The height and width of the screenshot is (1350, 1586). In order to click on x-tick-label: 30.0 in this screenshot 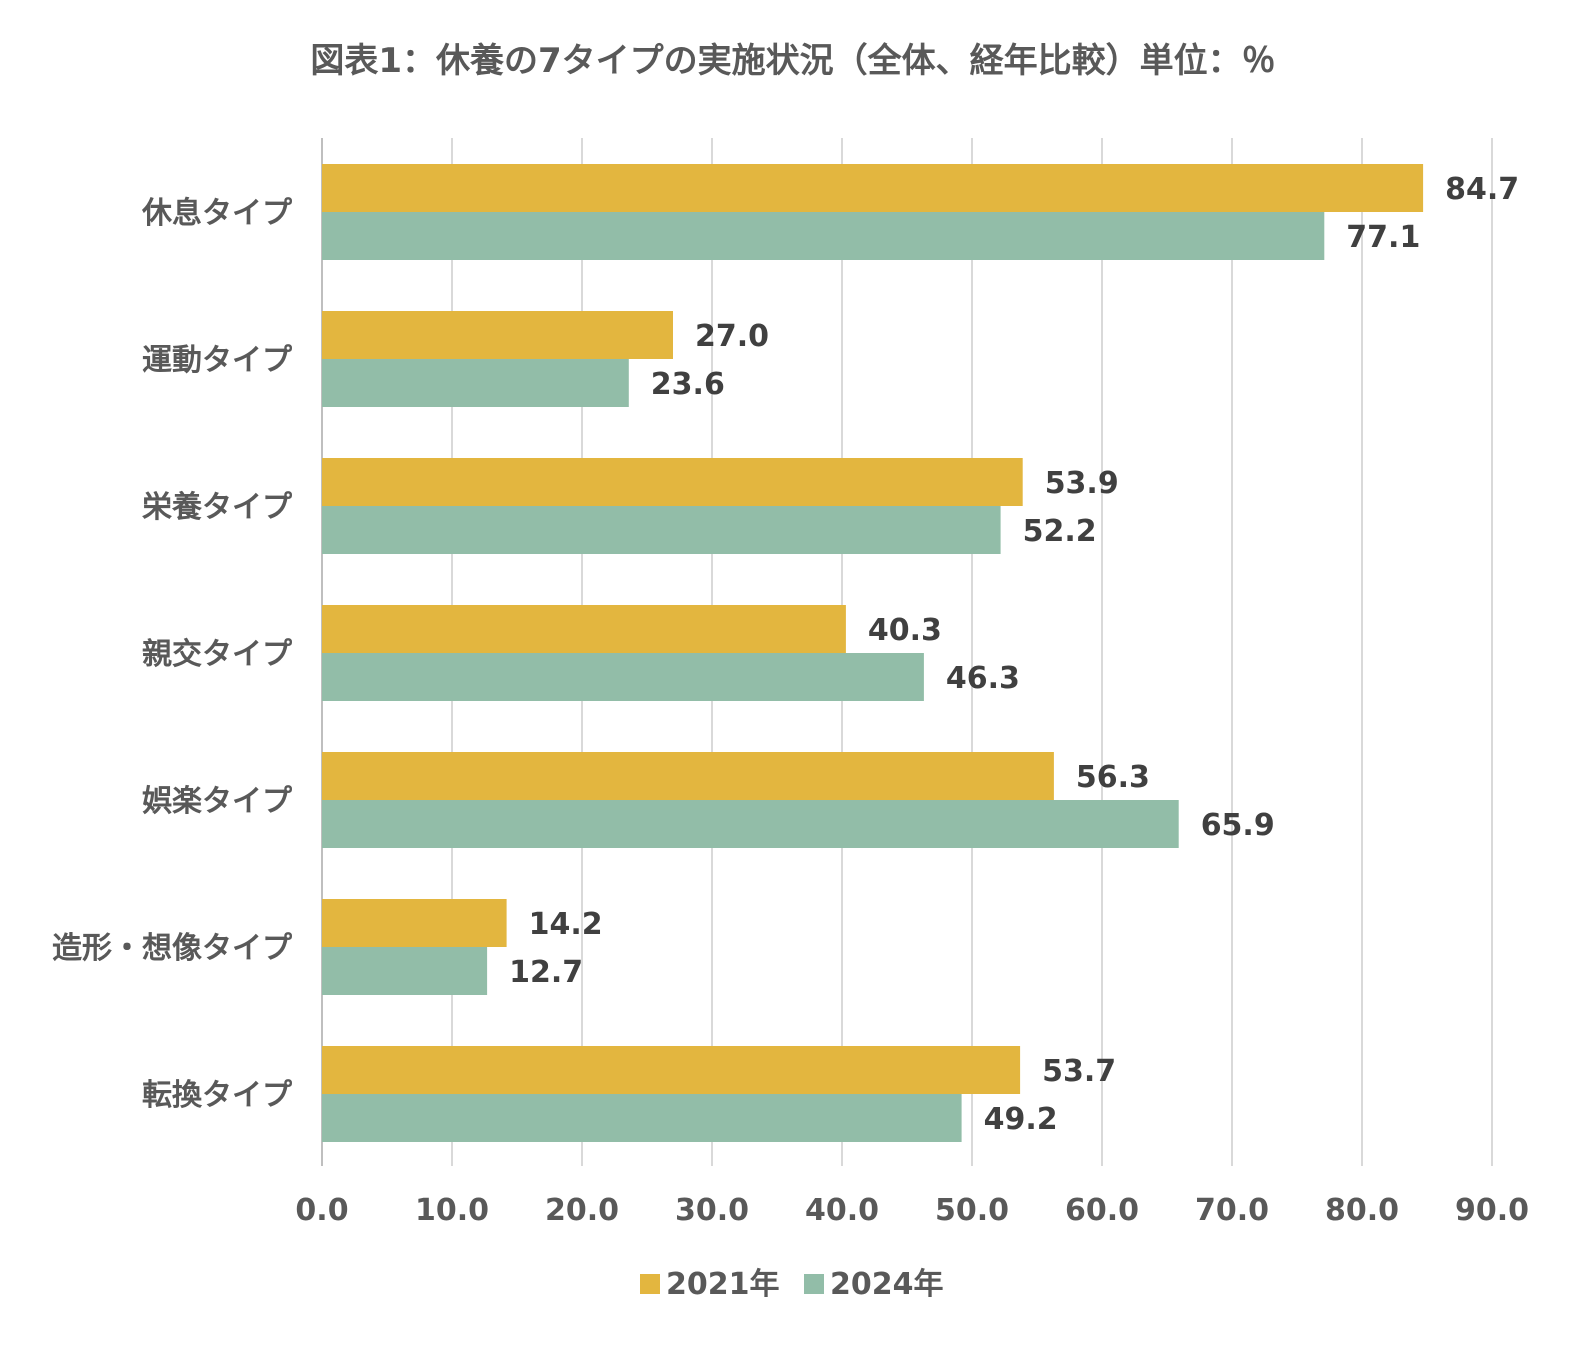, I will do `click(712, 1210)`.